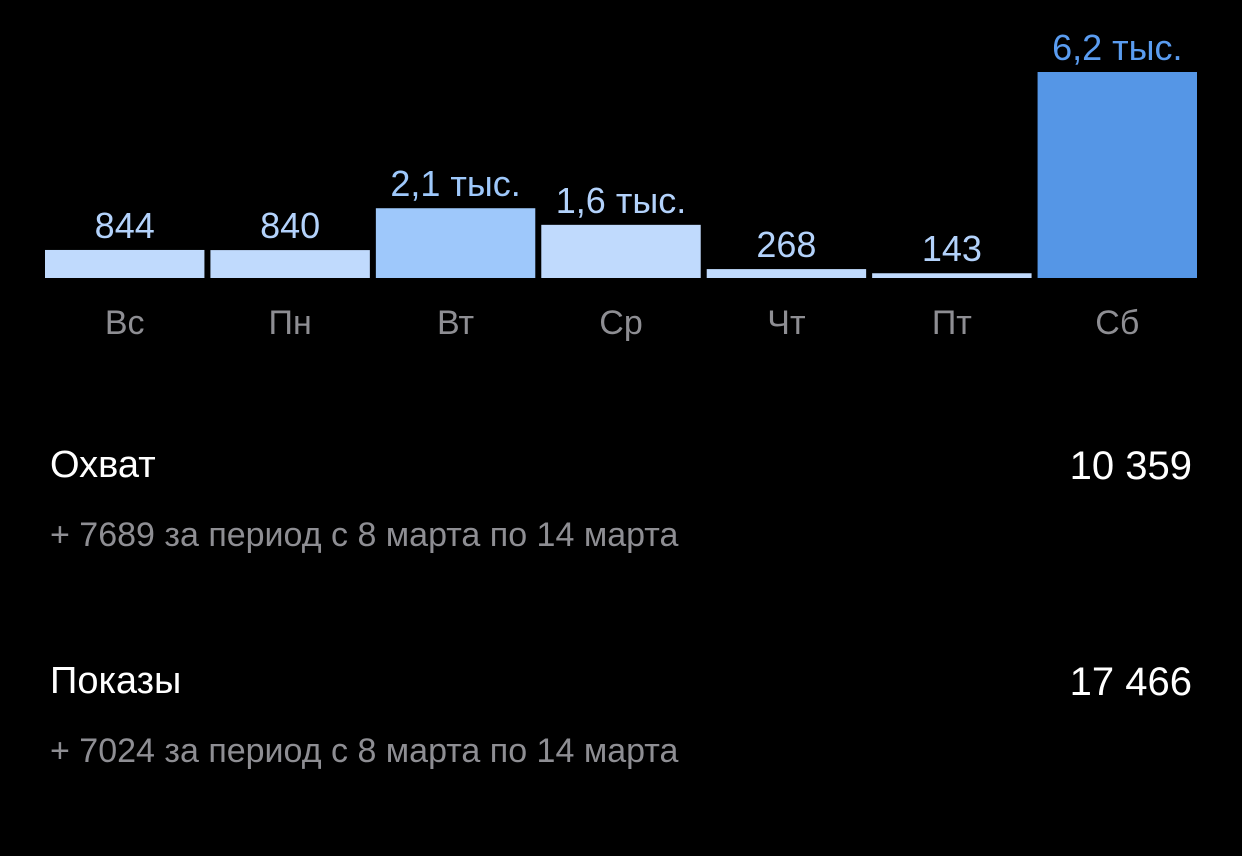  What do you see at coordinates (103, 465) in the screenshot?
I see `stat-label: Охват` at bounding box center [103, 465].